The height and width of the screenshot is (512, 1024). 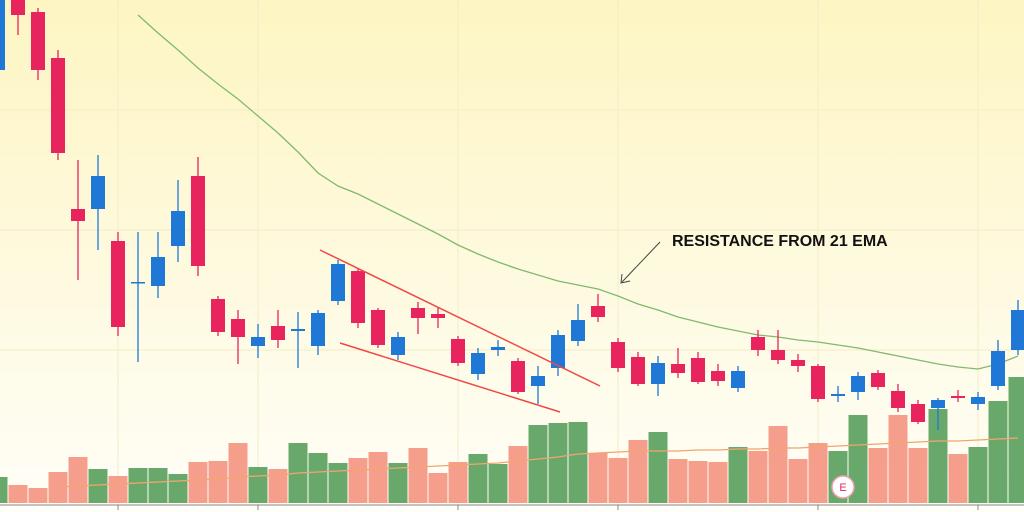 I want to click on earnings-marker-label: E, so click(x=842, y=488).